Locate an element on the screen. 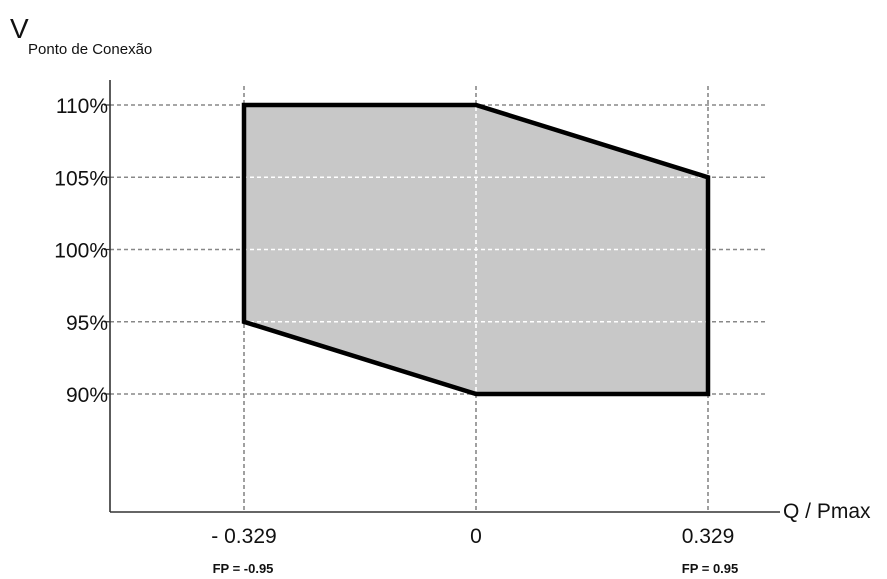 This screenshot has height=579, width=887. x-tick-label: 0 is located at coordinates (476, 536).